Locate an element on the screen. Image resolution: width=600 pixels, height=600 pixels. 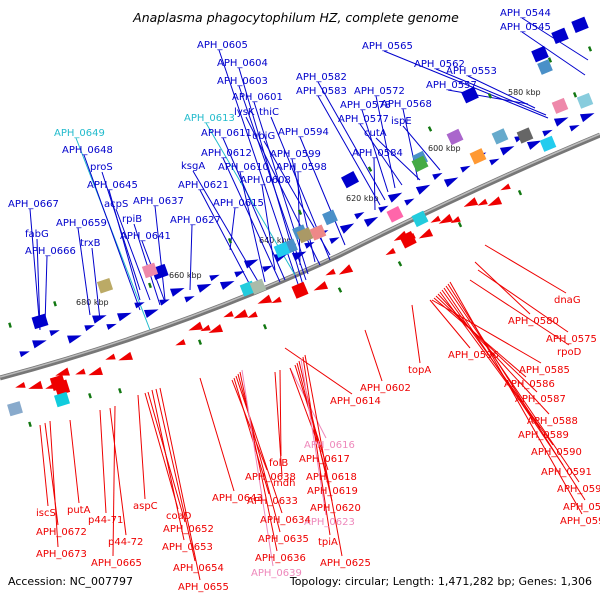
gene-label: APH_0599 is located at coordinates (295, 154).